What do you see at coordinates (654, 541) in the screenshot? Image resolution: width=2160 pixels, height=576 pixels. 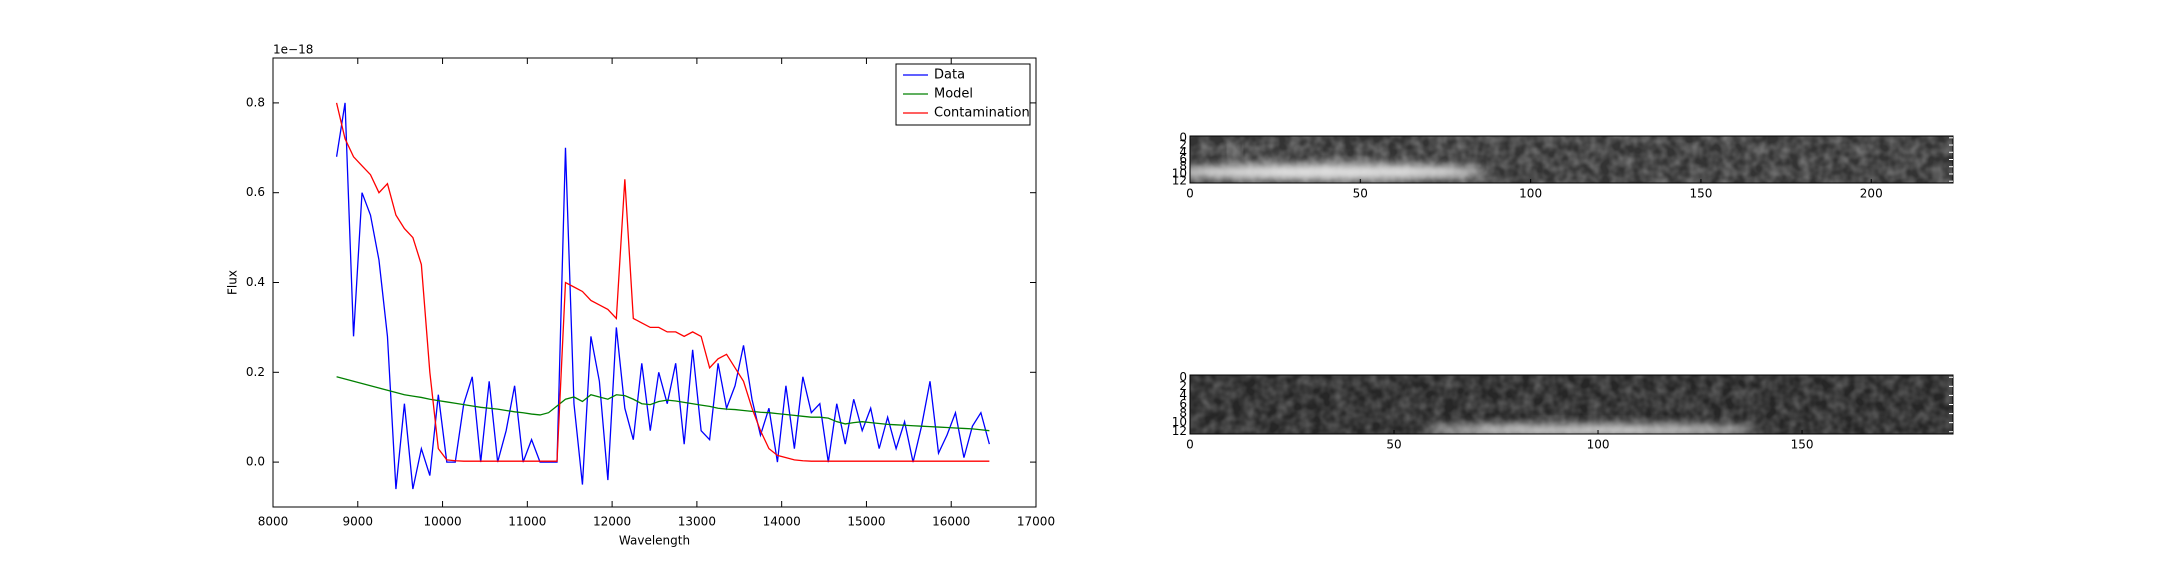 I see `x-axis-label: Wavelength` at bounding box center [654, 541].